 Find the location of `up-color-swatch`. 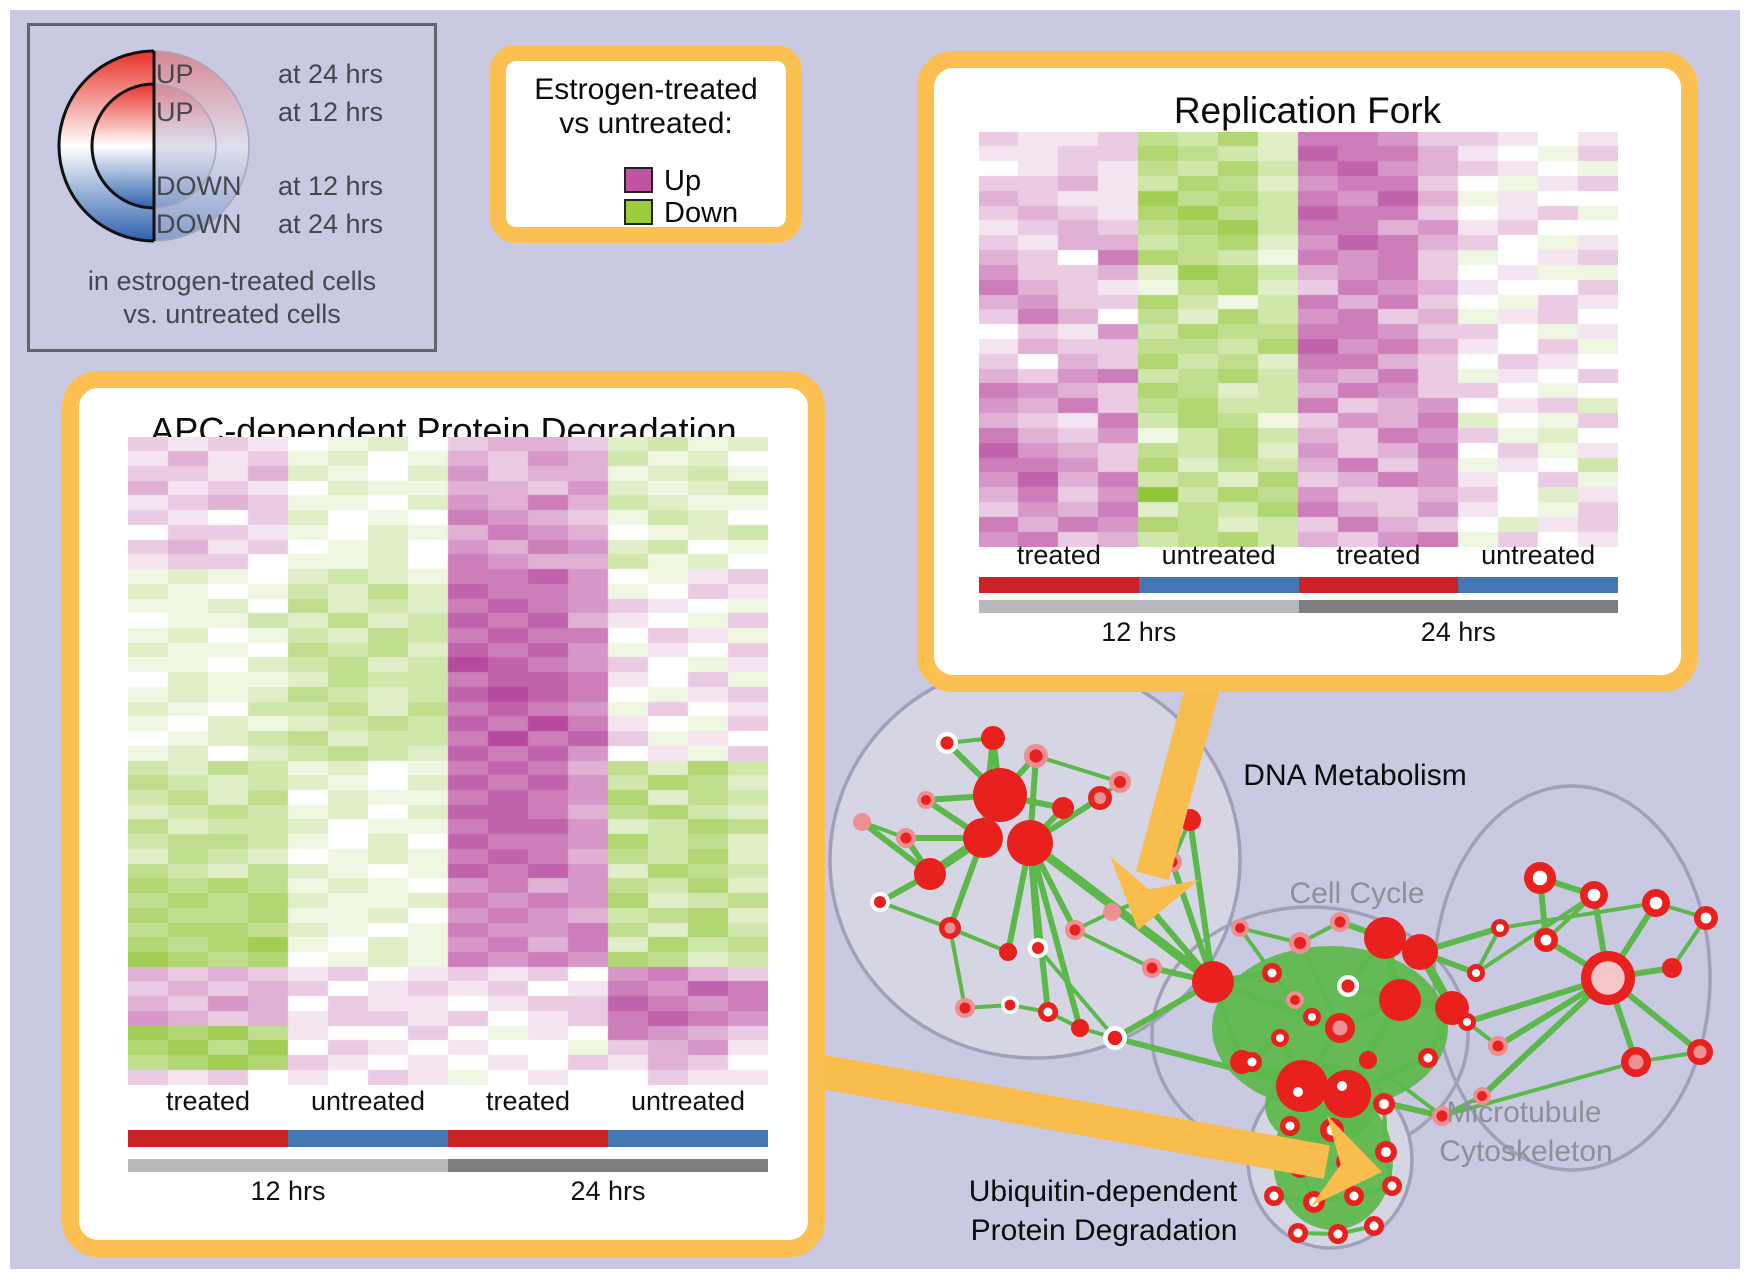

up-color-swatch is located at coordinates (638, 180).